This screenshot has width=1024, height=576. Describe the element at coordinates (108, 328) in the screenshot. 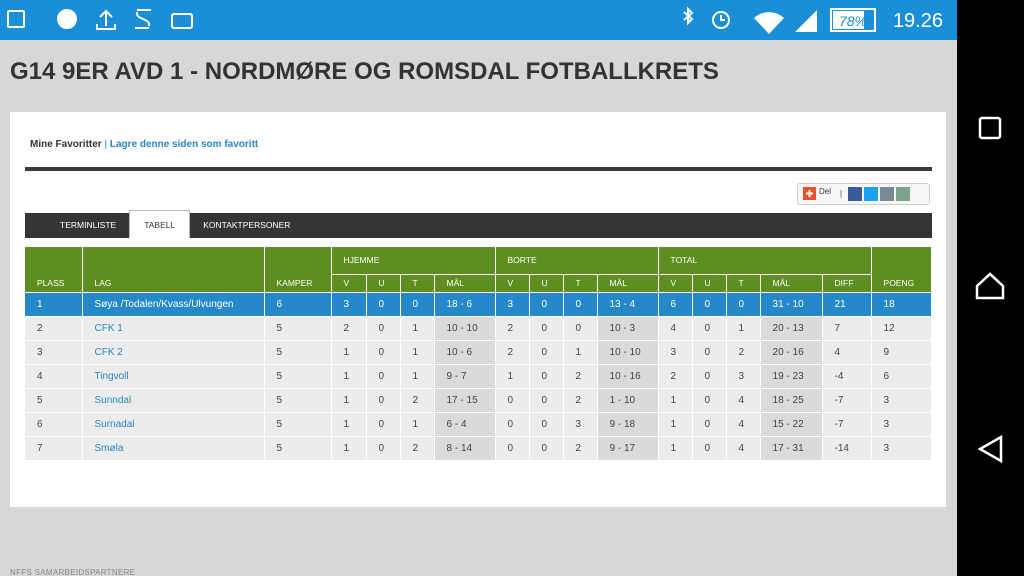

I see `team-link: CFK 1` at that location.